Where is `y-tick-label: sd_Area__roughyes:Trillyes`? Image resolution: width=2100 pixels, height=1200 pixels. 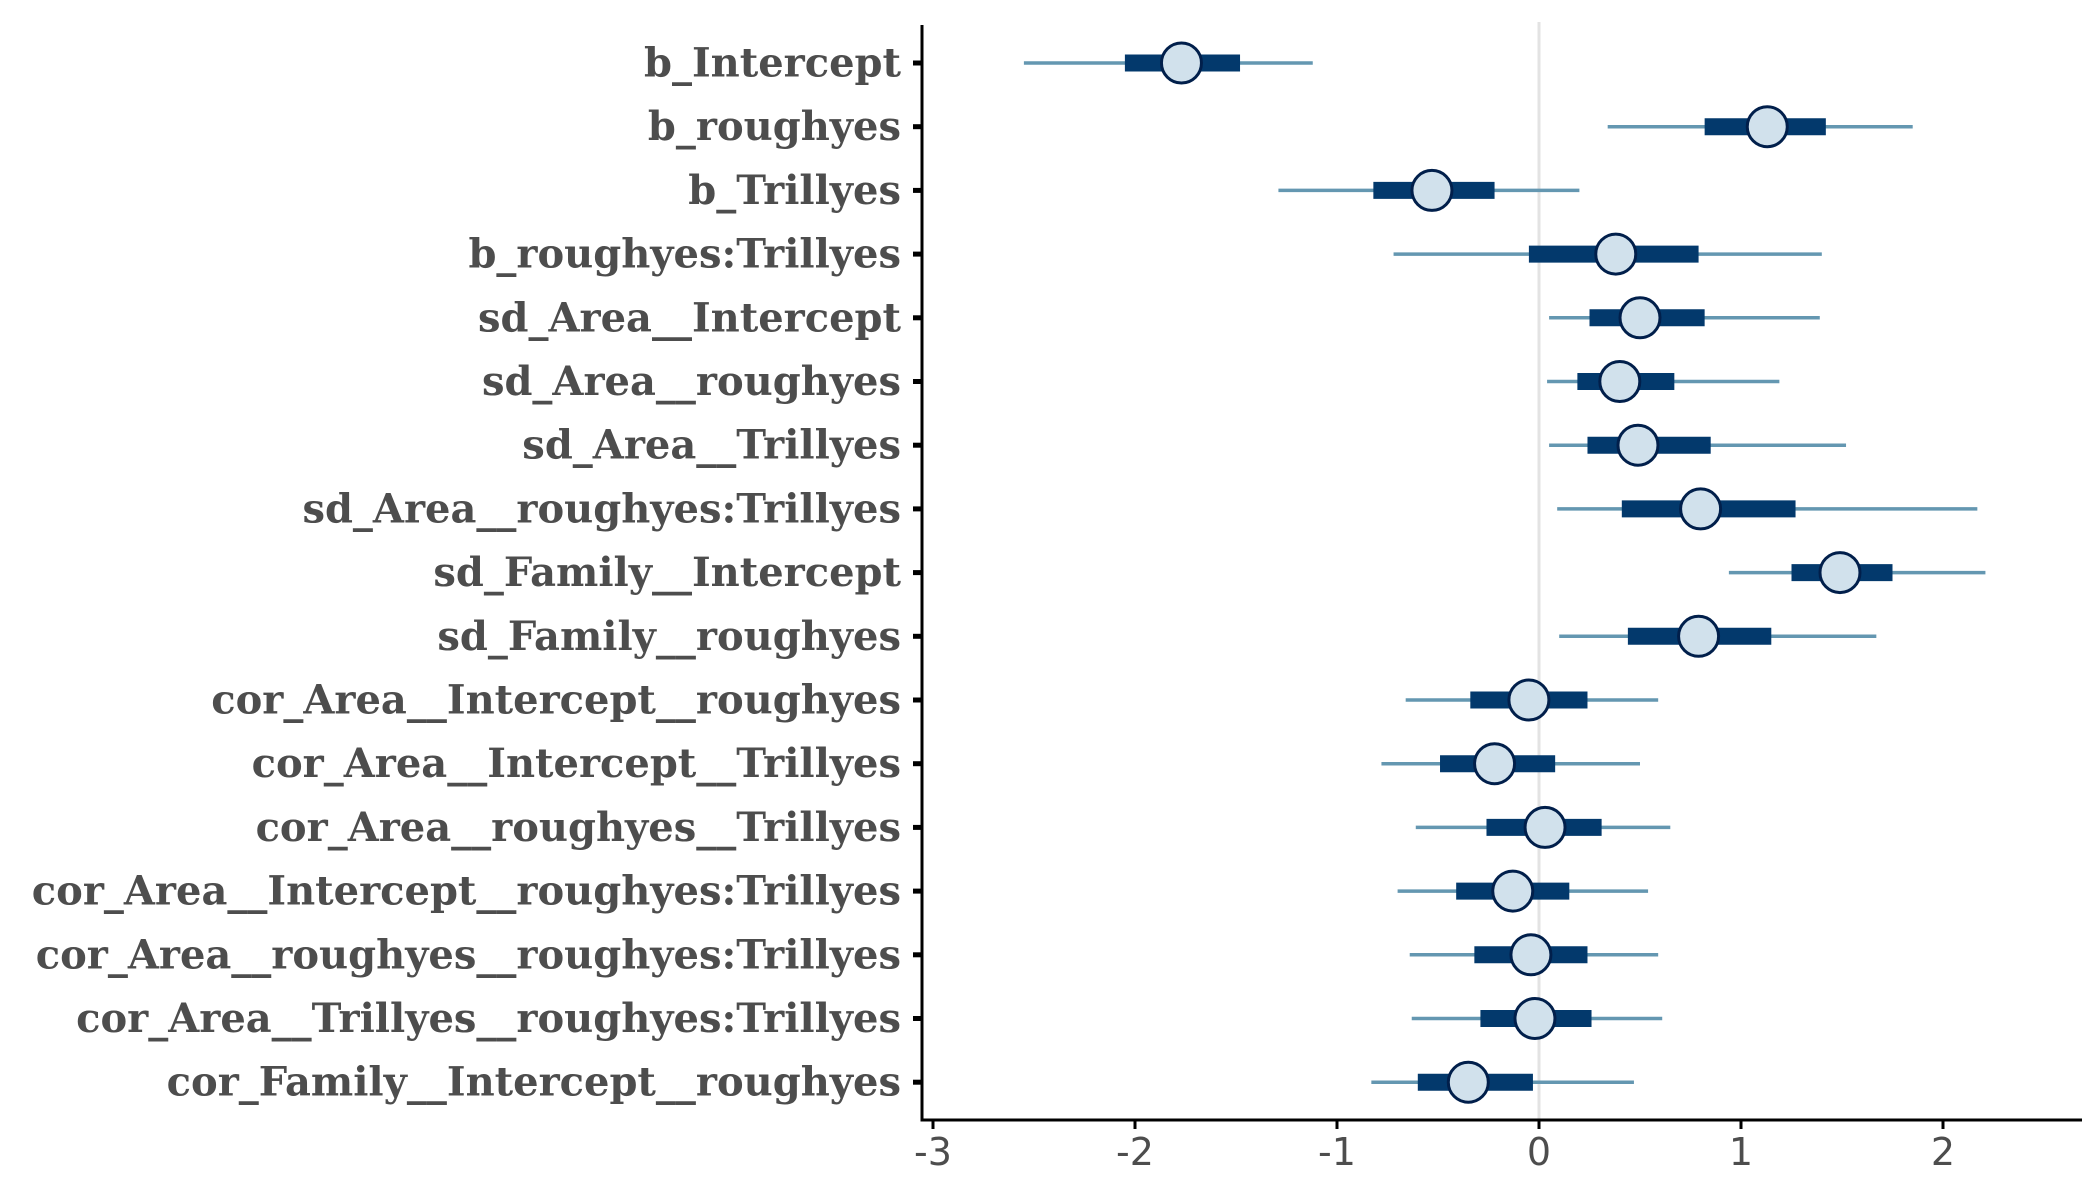
y-tick-label: sd_Area__roughyes:Trillyes is located at coordinates (601, 508).